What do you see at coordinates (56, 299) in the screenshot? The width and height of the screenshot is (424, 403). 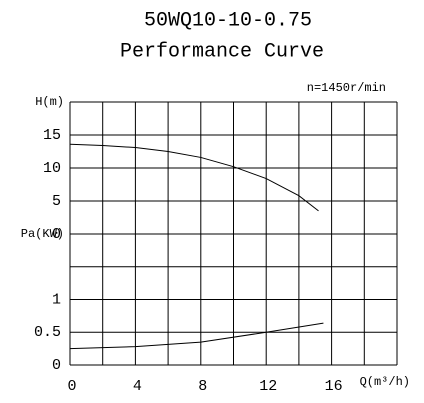 I see `y-tick-label: 1` at bounding box center [56, 299].